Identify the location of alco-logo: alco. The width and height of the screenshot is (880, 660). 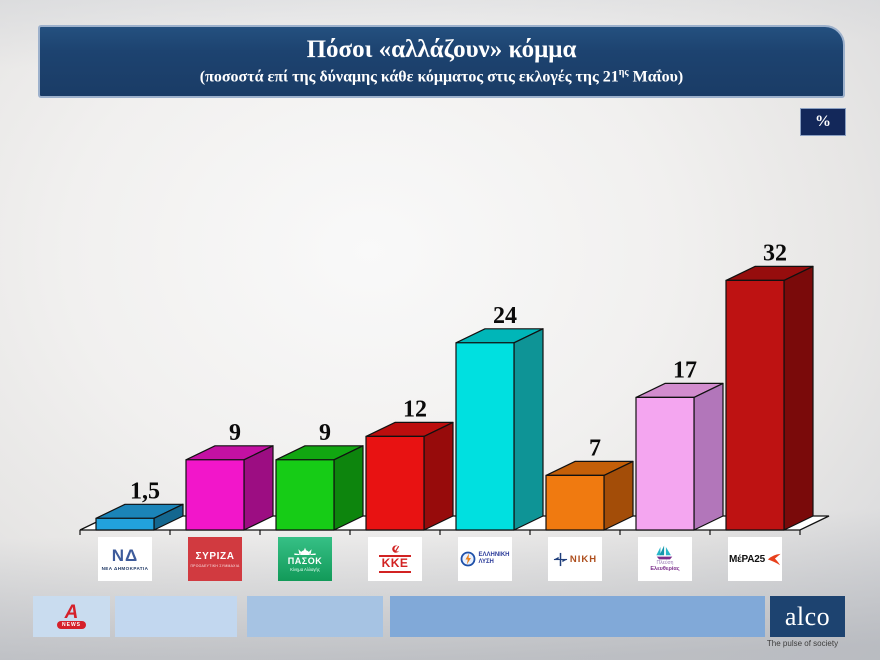
(807, 616).